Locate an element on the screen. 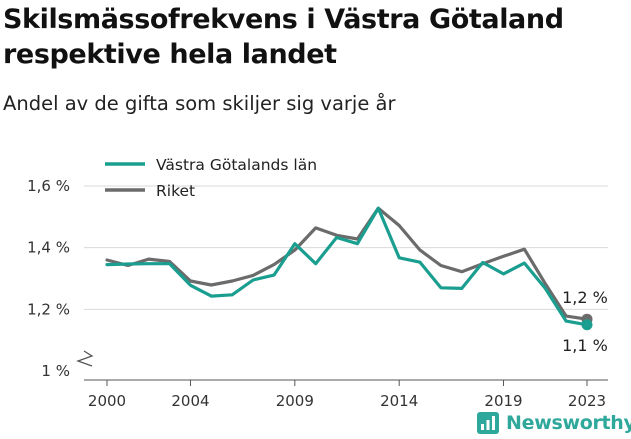 The image size is (631, 439). x-tick-label: 2023 is located at coordinates (587, 401).